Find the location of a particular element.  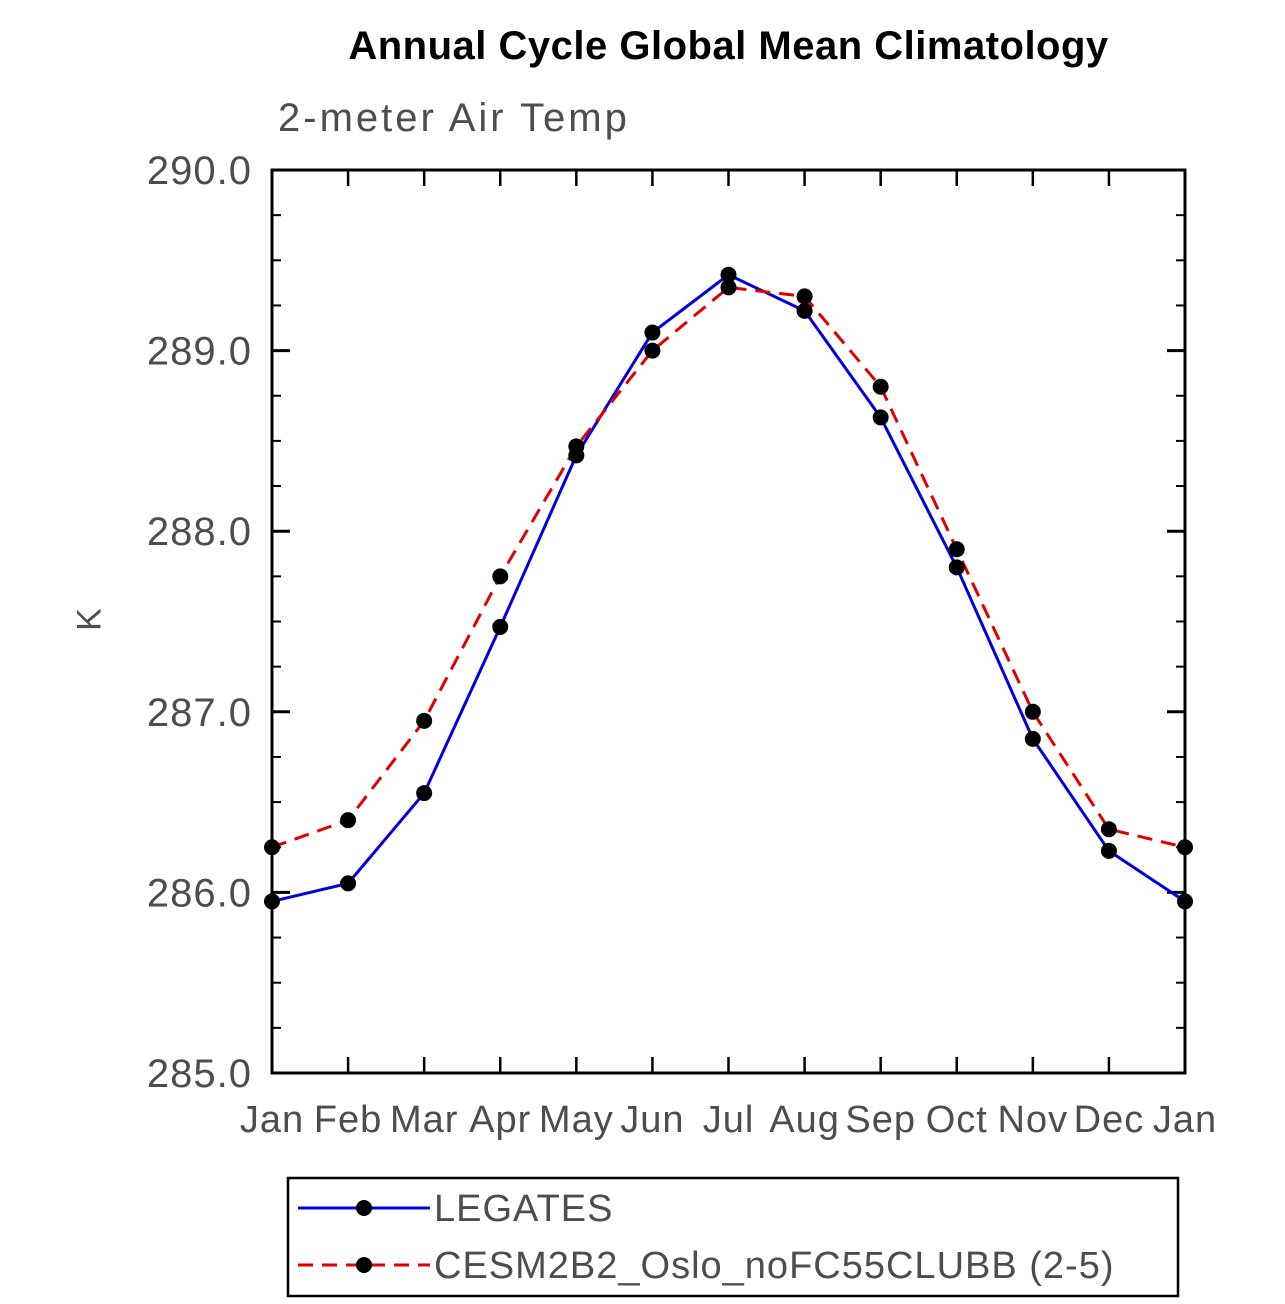

x-tick-label: Sep is located at coordinates (880, 1120).